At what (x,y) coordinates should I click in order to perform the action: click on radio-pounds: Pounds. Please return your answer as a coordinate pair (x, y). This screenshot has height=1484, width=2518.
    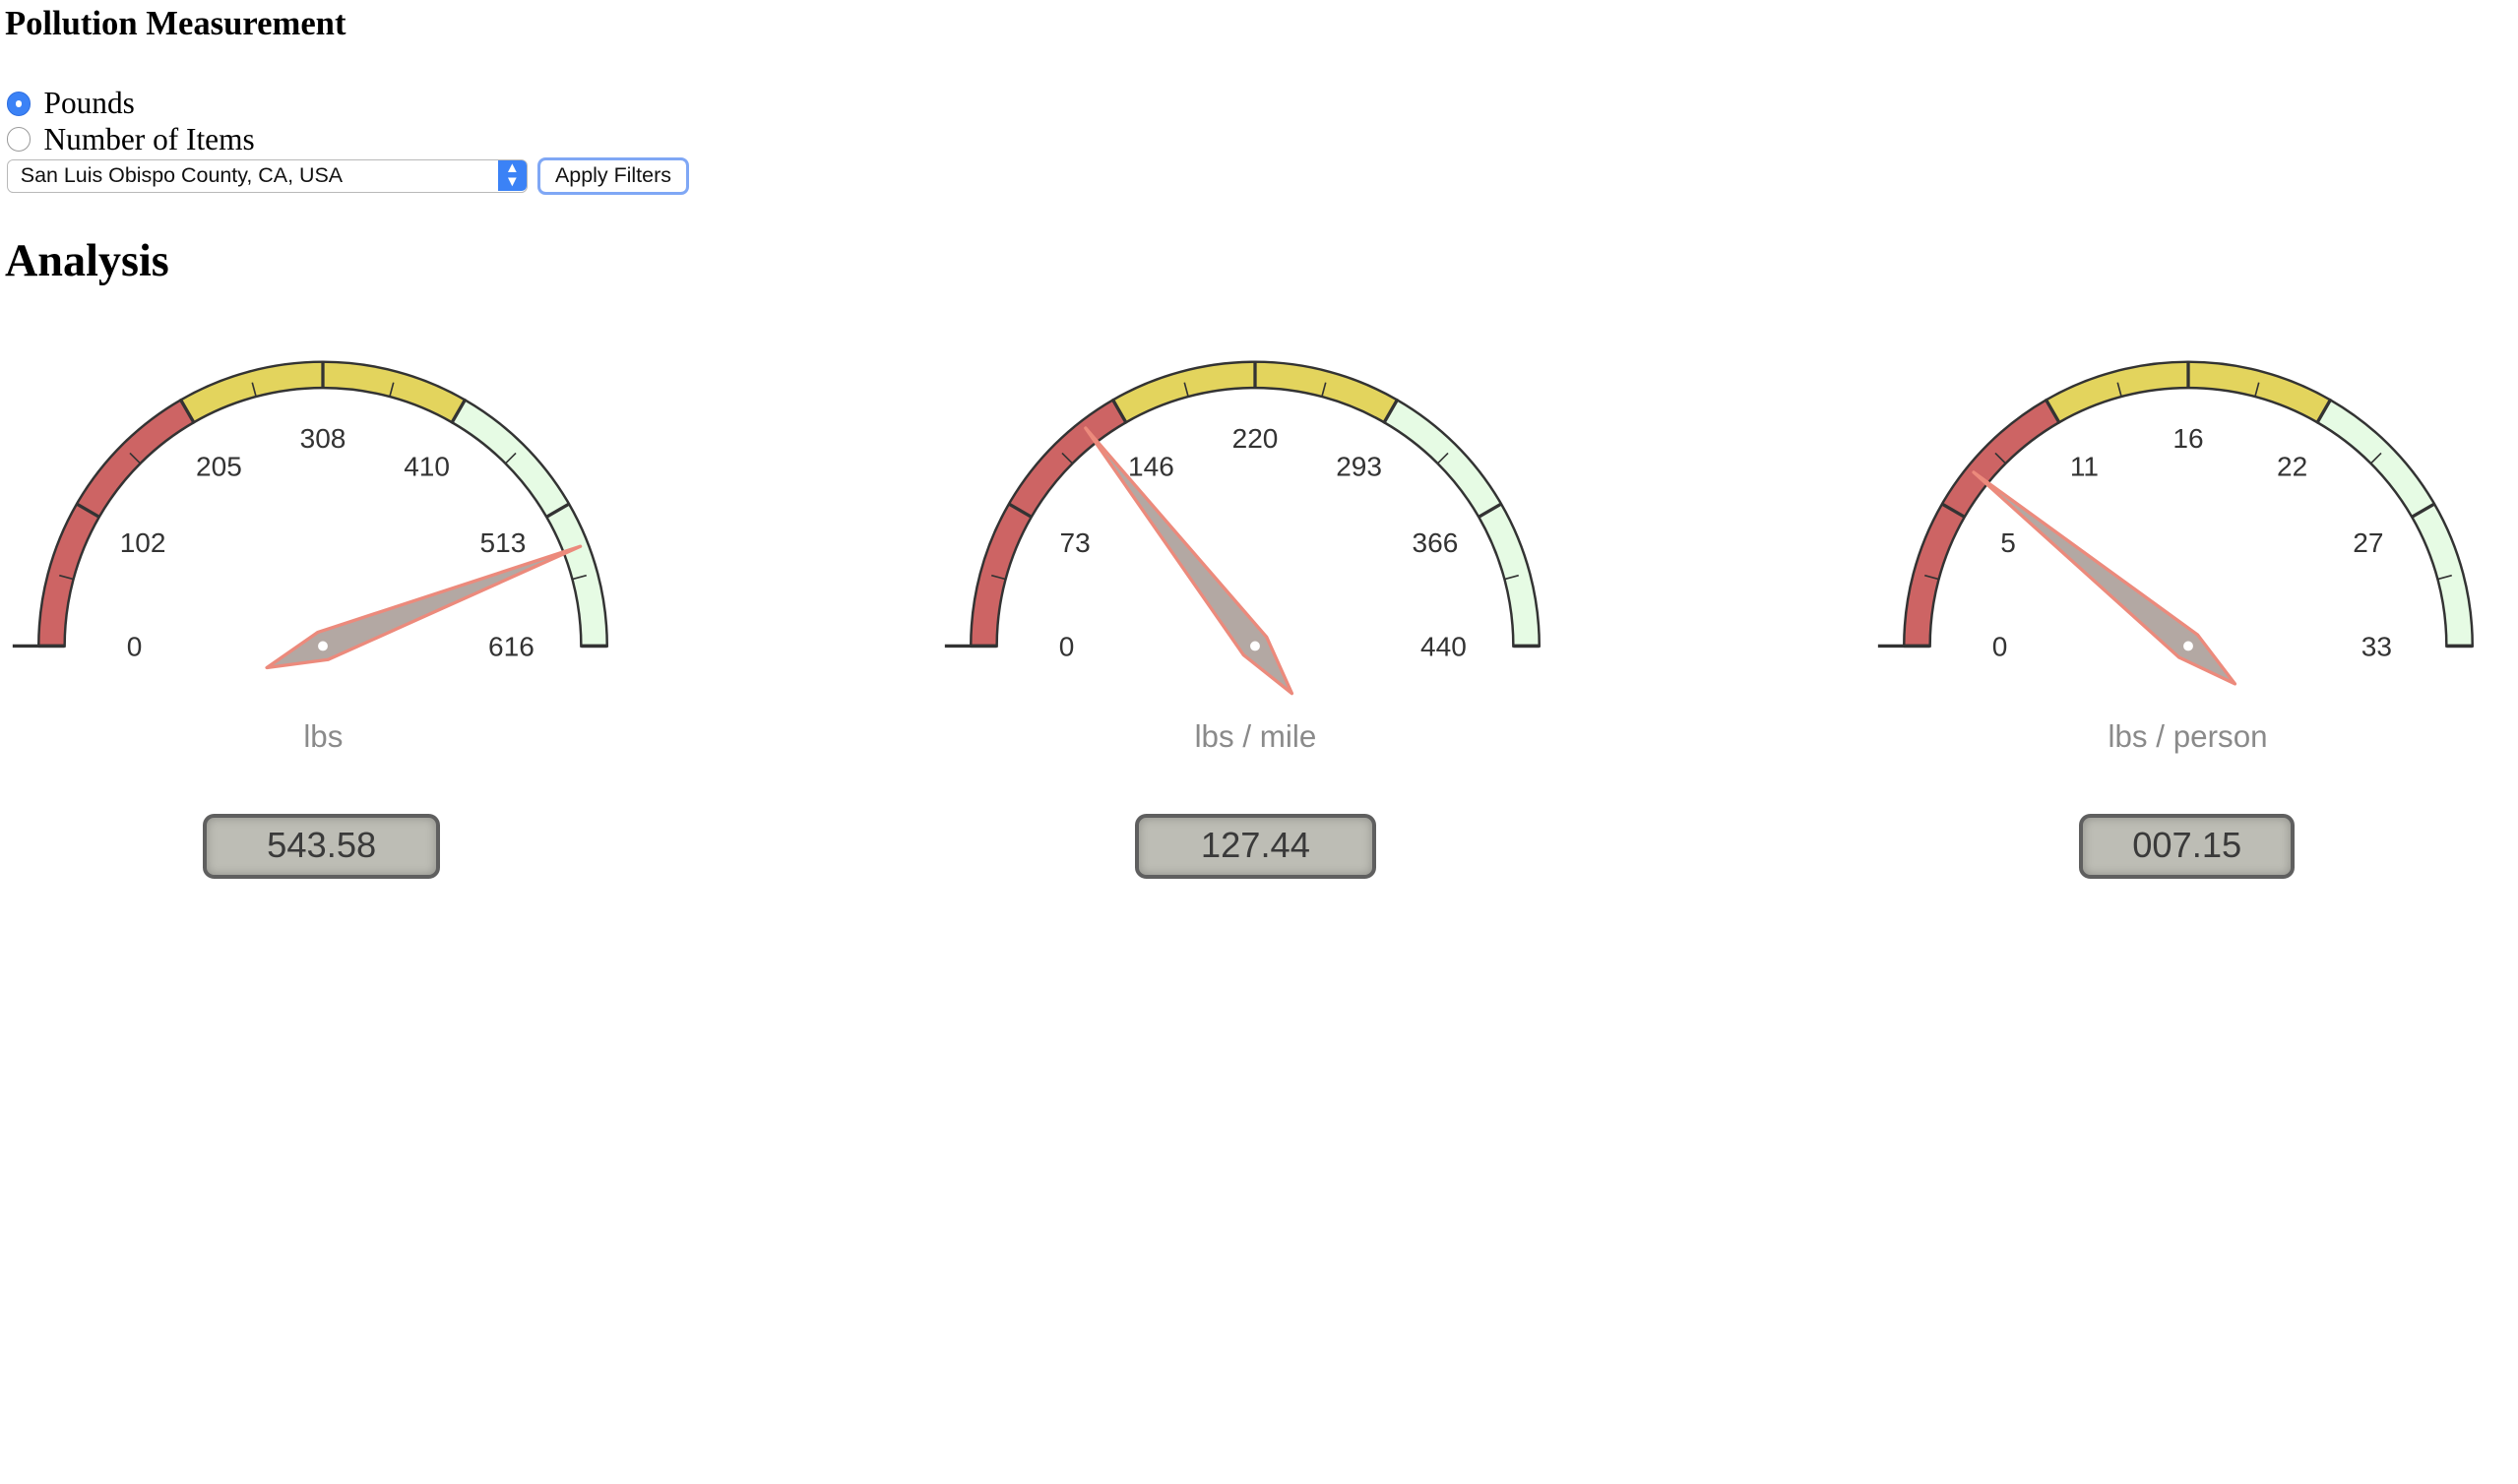
    Looking at the image, I should click on (70, 103).